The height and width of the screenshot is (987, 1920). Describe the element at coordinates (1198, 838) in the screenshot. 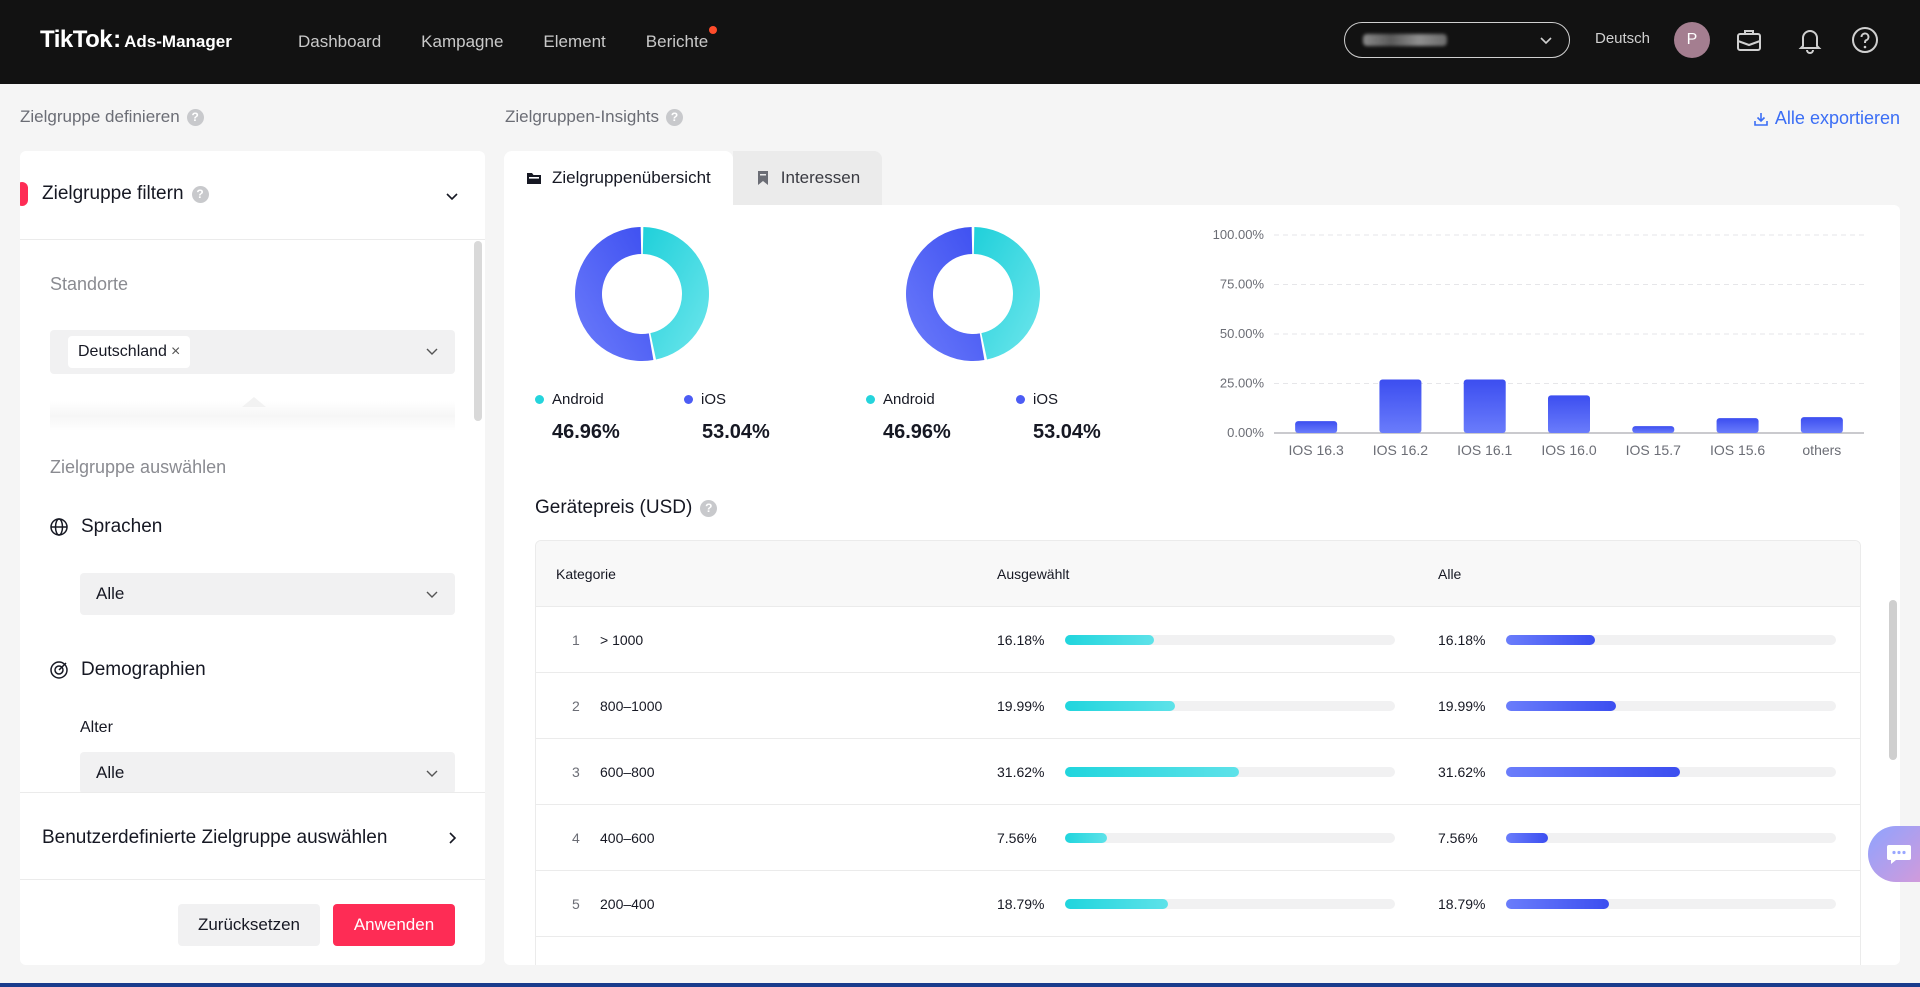

I see `table-row: 4 400–600 7.56% 7.56%` at that location.